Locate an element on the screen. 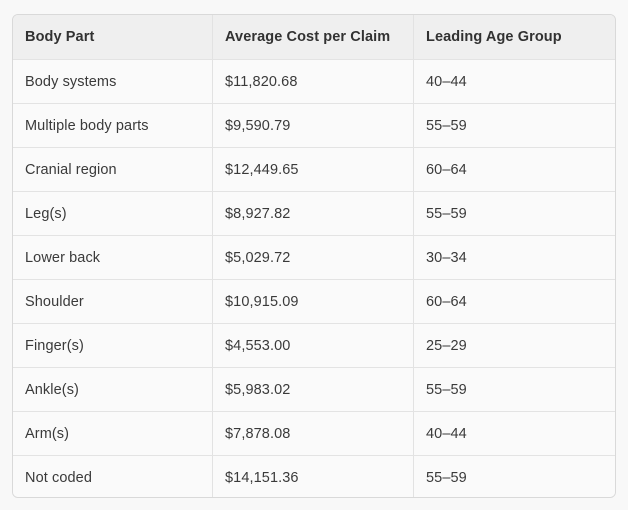 The image size is (628, 510). cell-body-part: Cranial region is located at coordinates (71, 169).